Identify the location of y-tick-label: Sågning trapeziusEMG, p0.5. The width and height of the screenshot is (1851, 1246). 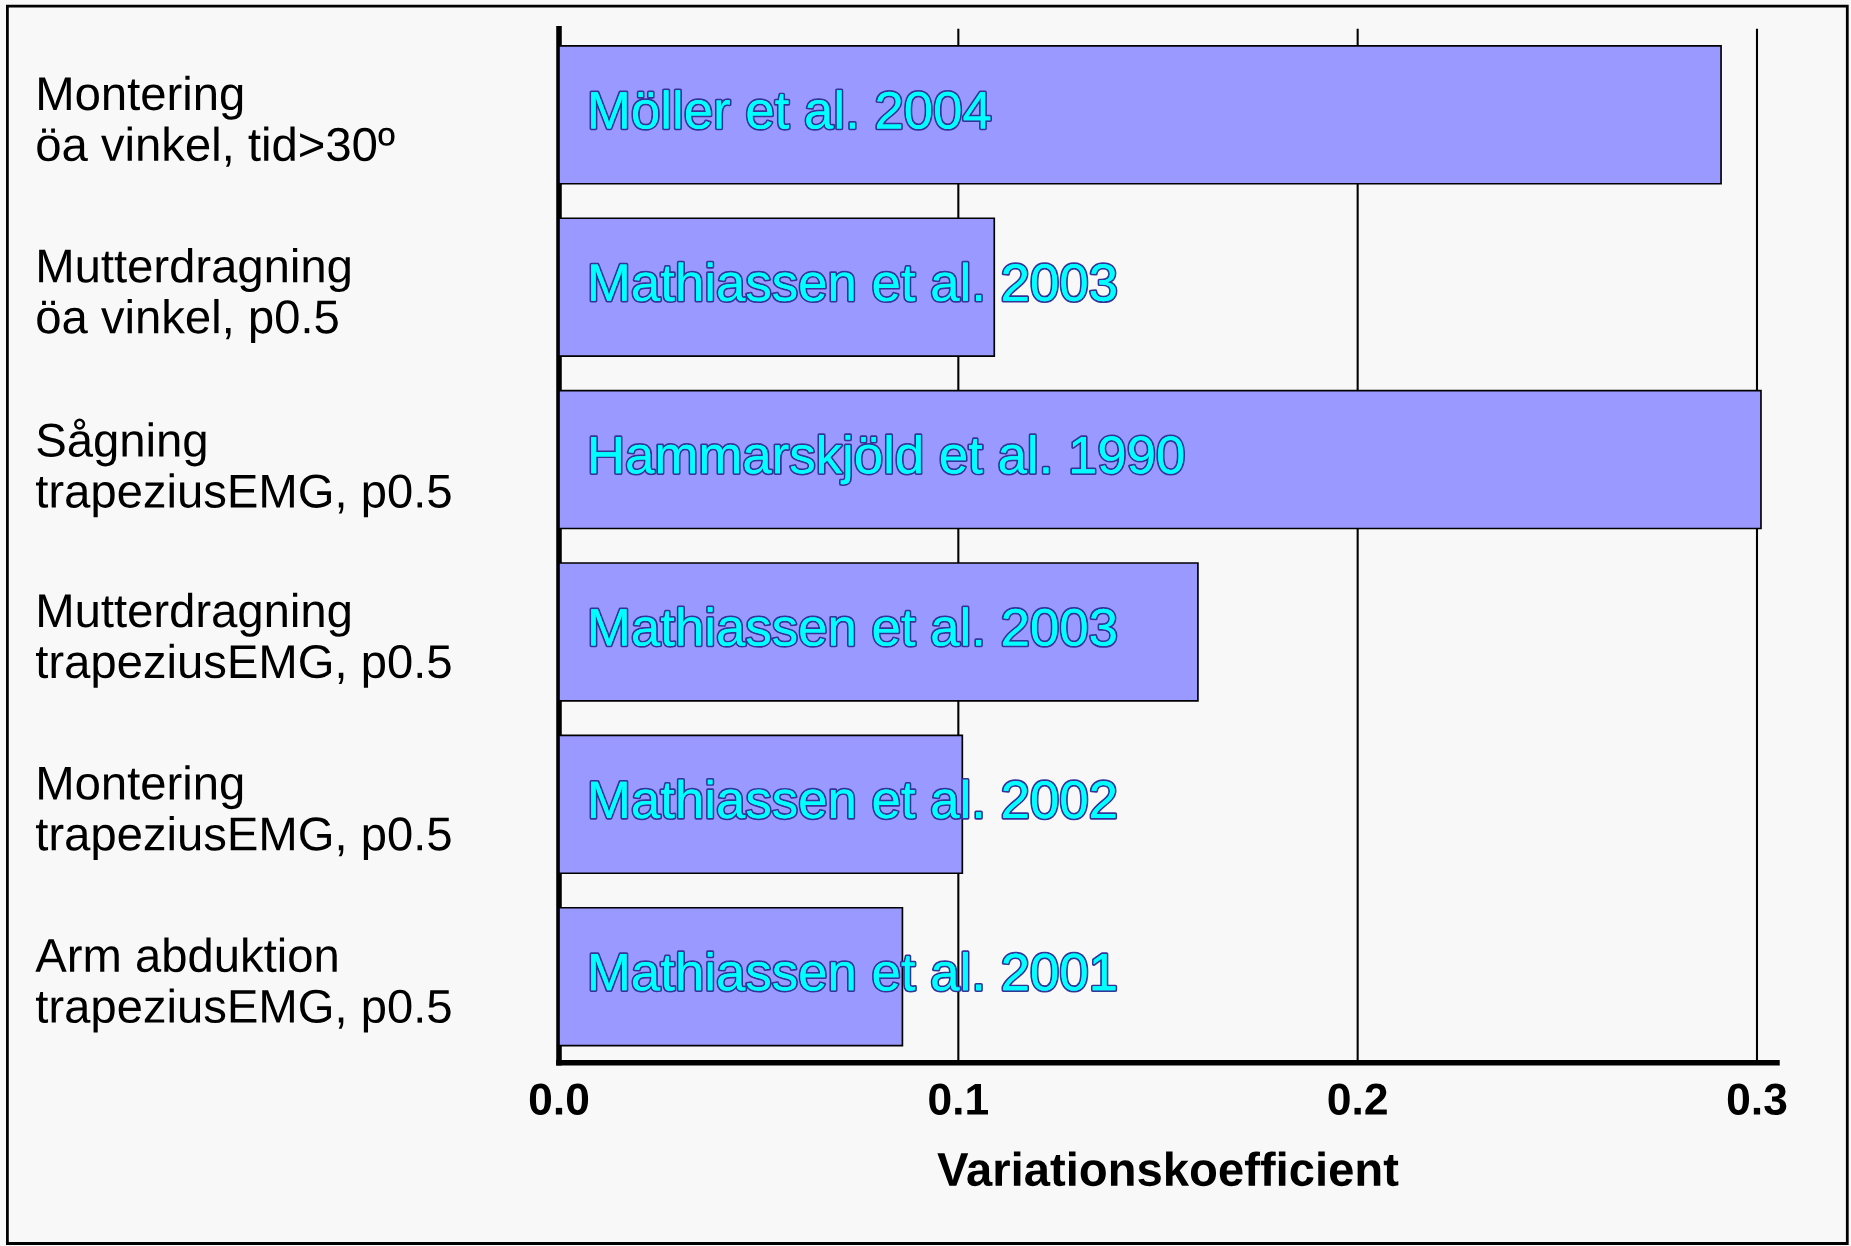
(243, 468).